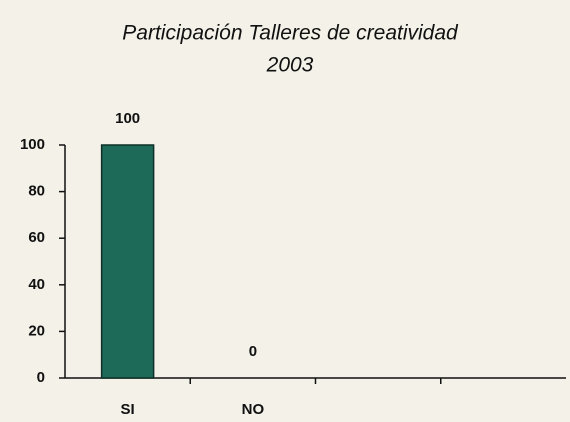 The image size is (570, 422). I want to click on x-tick-label: SI, so click(128, 409).